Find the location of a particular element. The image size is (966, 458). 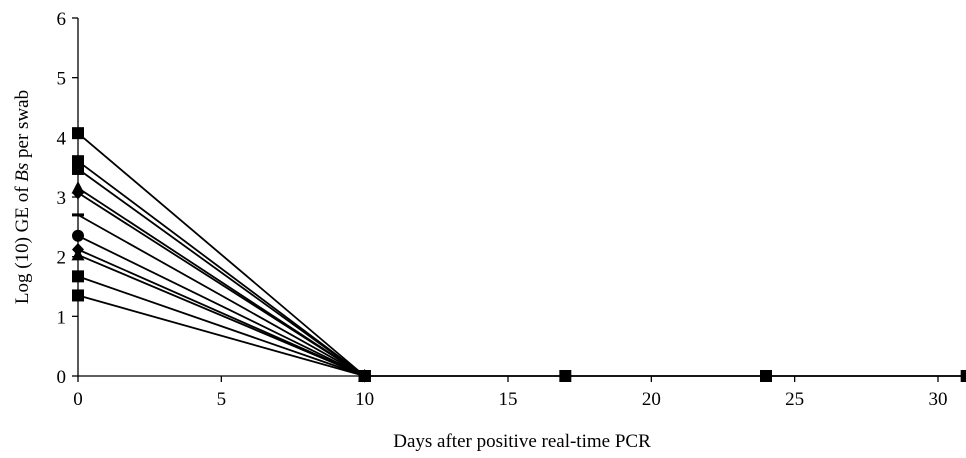

y-axis-title: Log (10) GE of Bs per swab is located at coordinates (22, 197).